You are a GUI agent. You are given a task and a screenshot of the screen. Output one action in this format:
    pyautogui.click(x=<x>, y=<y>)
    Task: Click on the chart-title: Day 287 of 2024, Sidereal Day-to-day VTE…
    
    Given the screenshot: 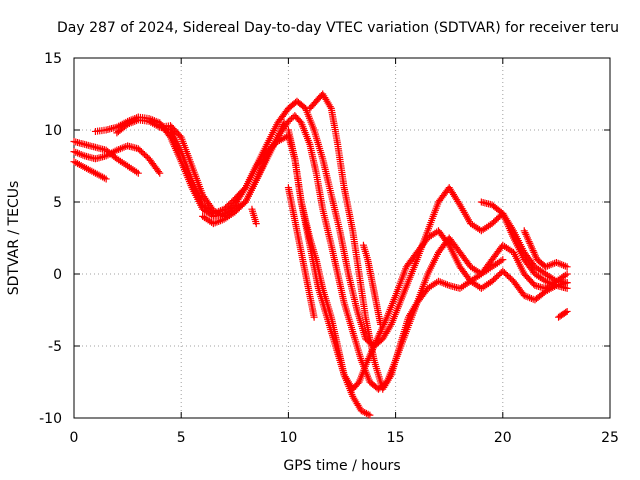 What is the action you would take?
    pyautogui.click(x=338, y=28)
    